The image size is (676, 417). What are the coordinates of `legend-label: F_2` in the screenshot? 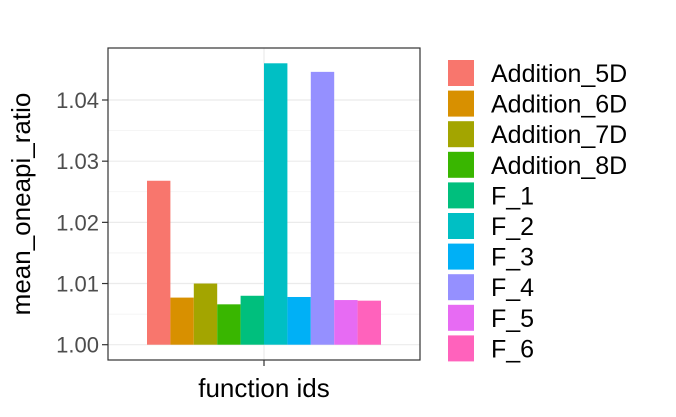 It's located at (512, 227).